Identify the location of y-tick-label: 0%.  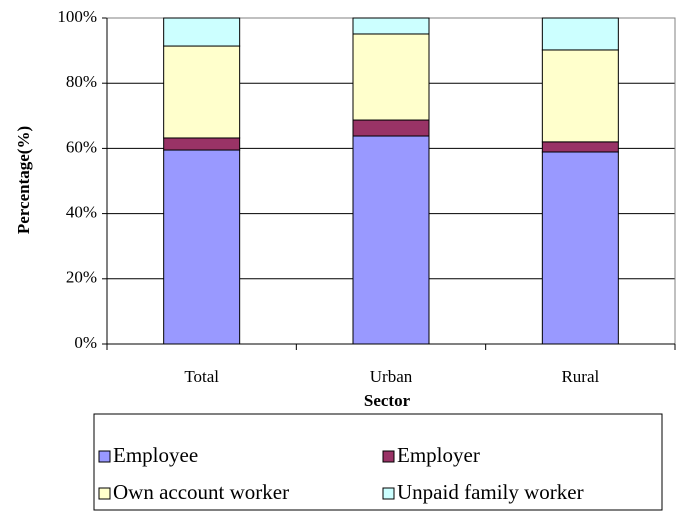
(85, 342).